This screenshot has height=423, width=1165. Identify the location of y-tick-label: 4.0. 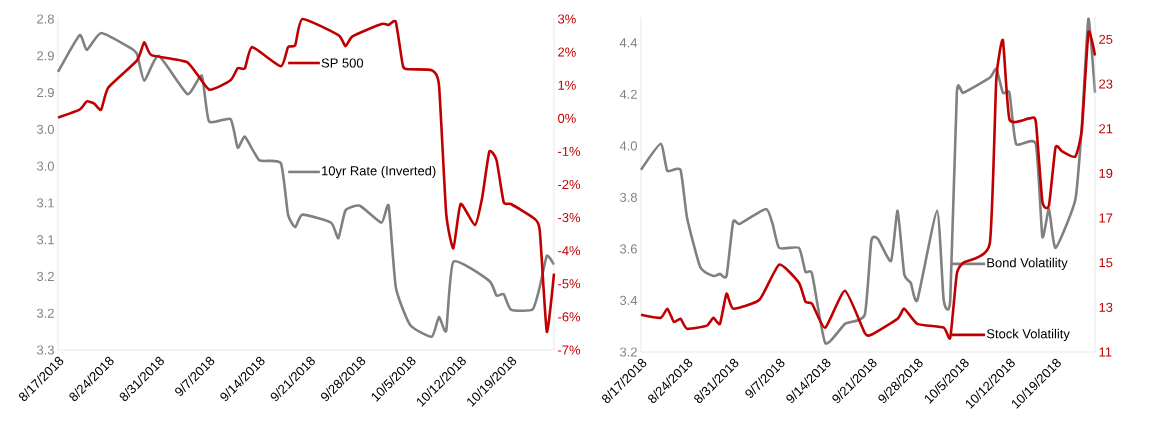
(628, 146).